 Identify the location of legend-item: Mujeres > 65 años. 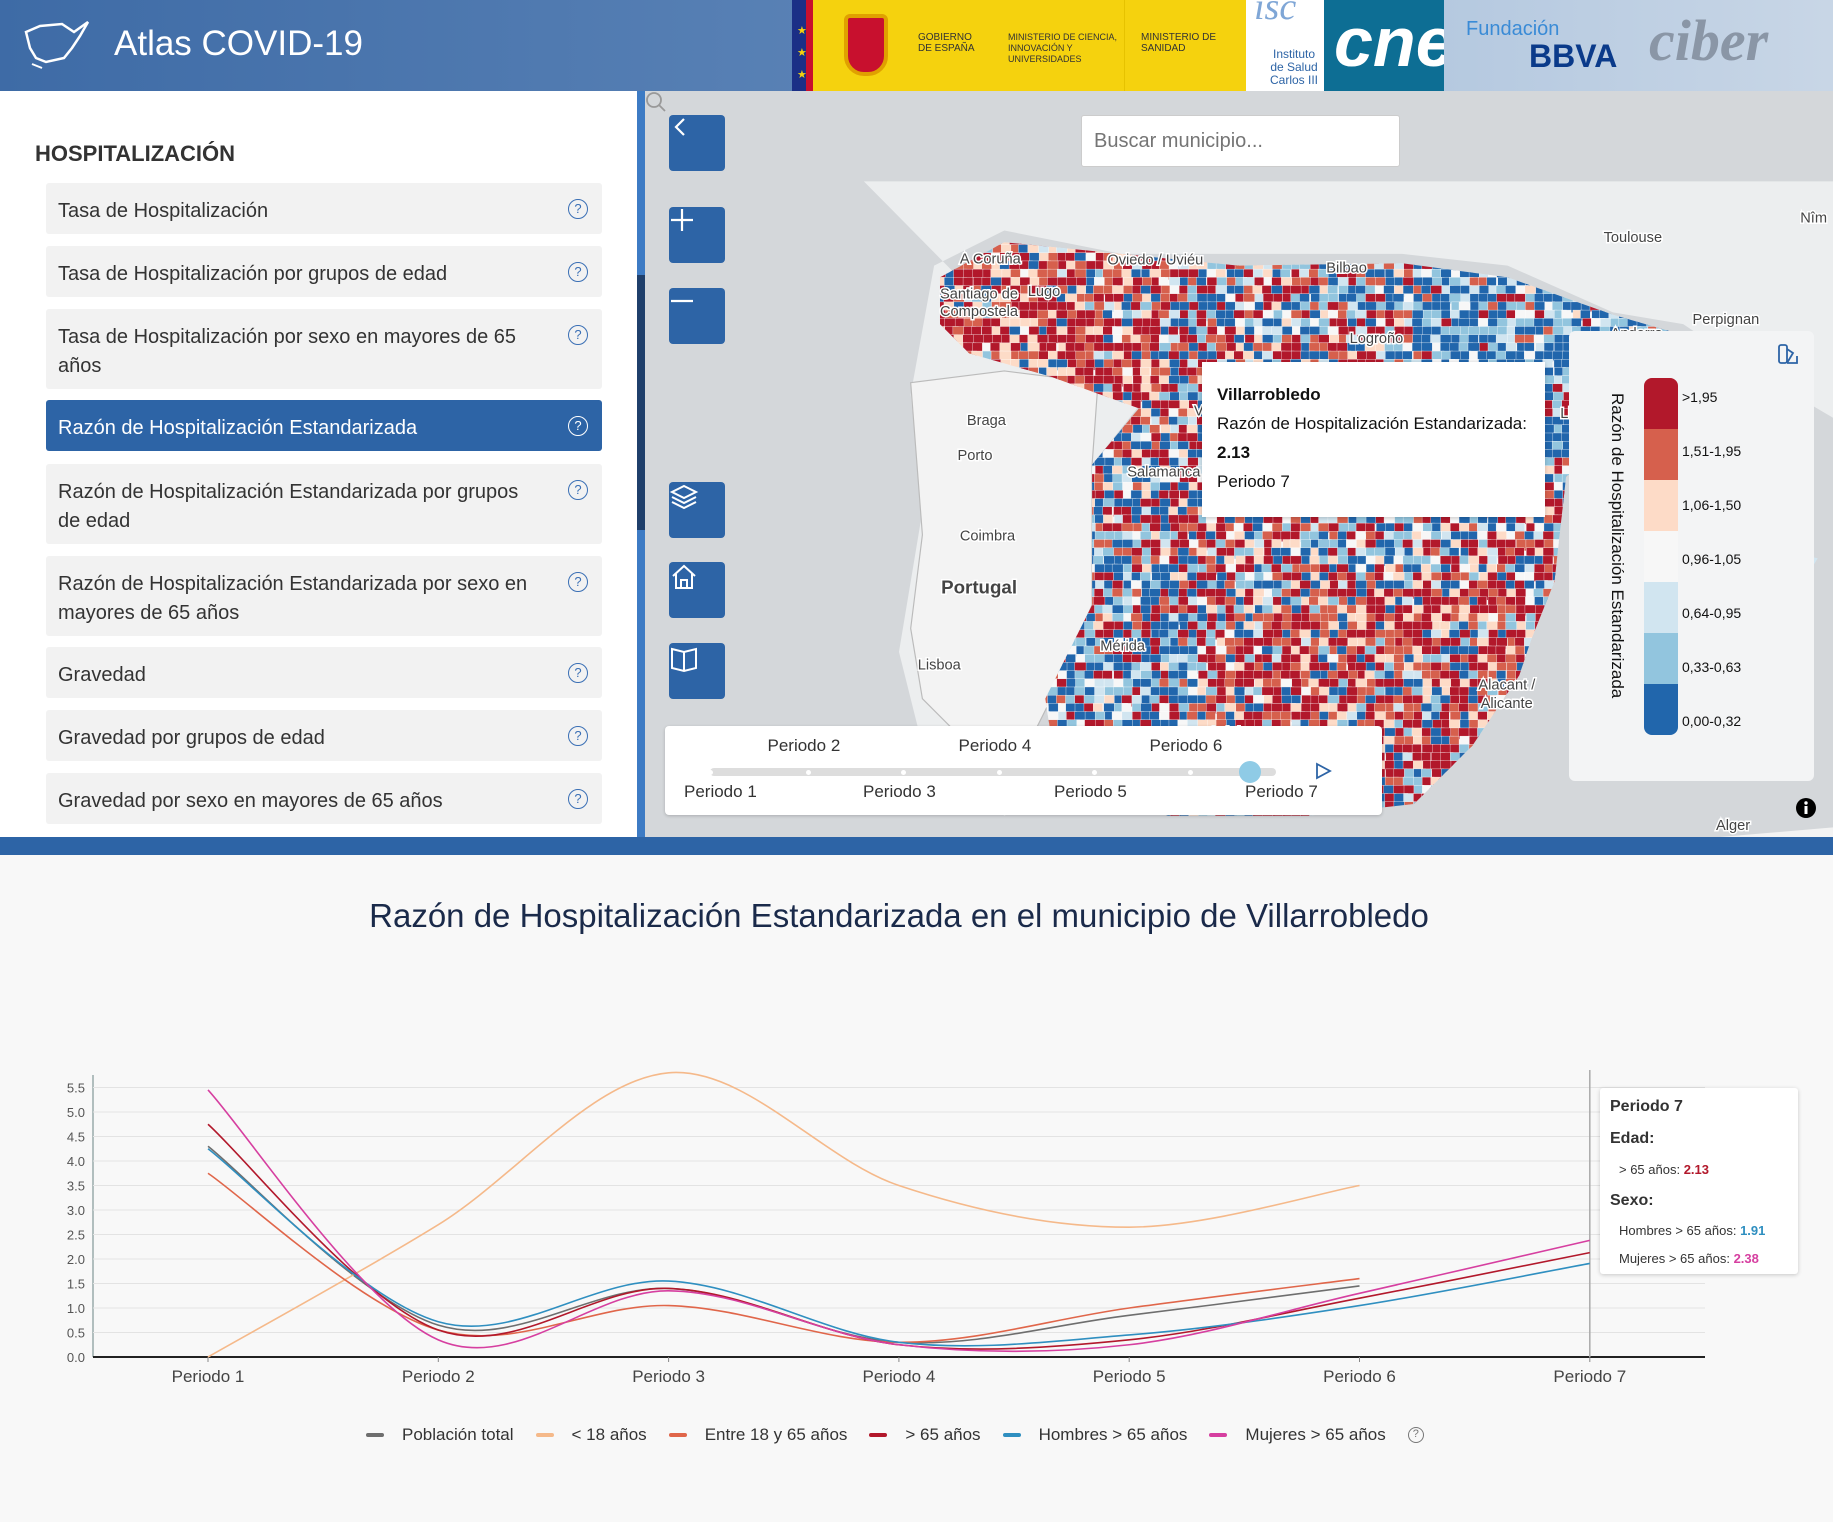
(1297, 1435).